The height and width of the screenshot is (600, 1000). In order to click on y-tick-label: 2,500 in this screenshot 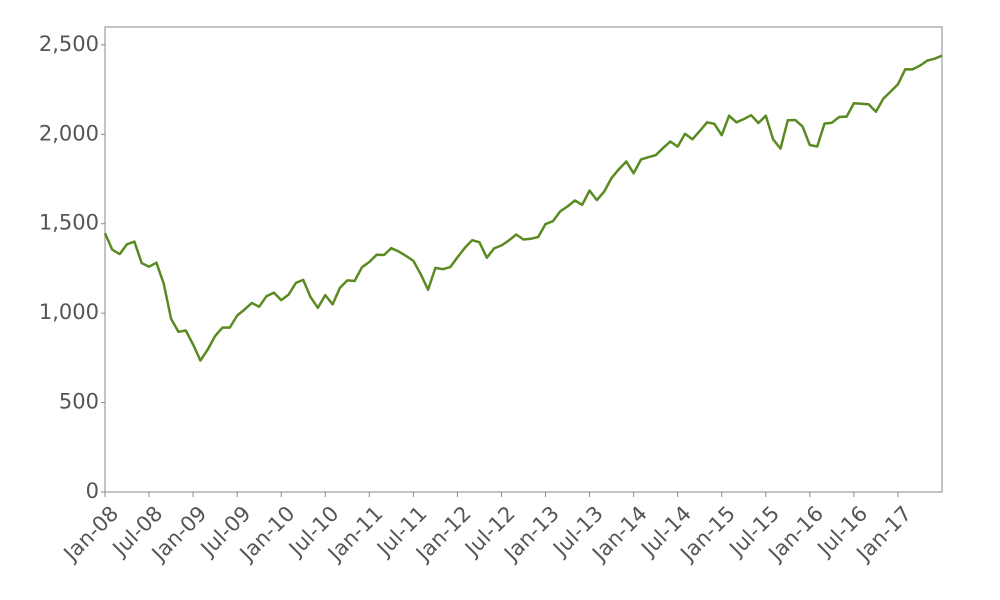, I will do `click(69, 44)`.